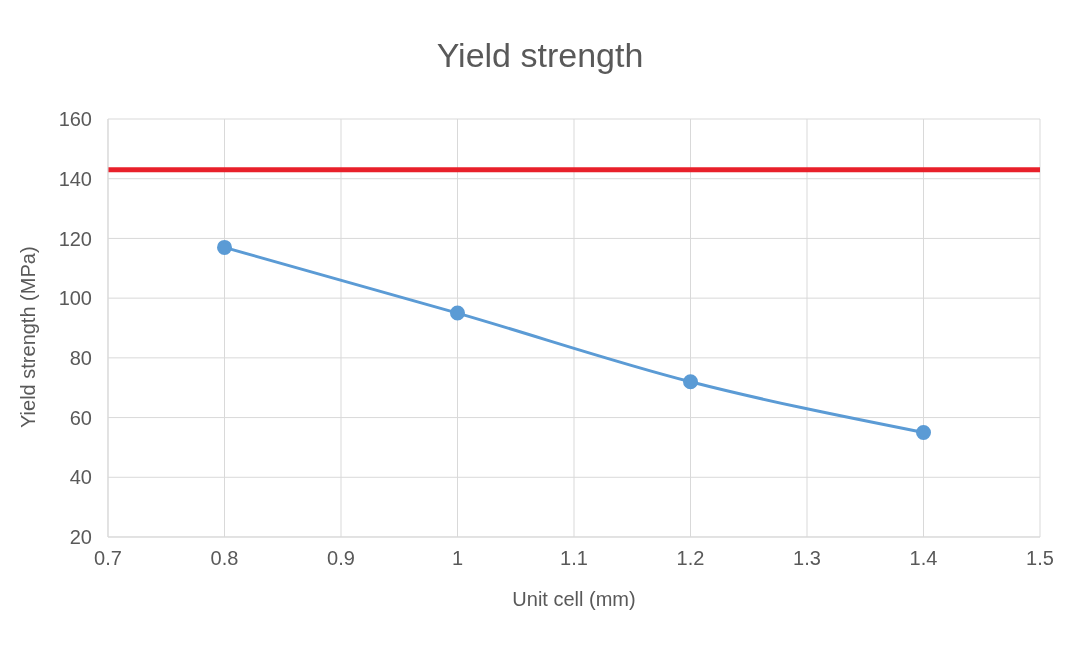  Describe the element at coordinates (108, 558) in the screenshot. I see `x-tick-label: 0.7` at that location.